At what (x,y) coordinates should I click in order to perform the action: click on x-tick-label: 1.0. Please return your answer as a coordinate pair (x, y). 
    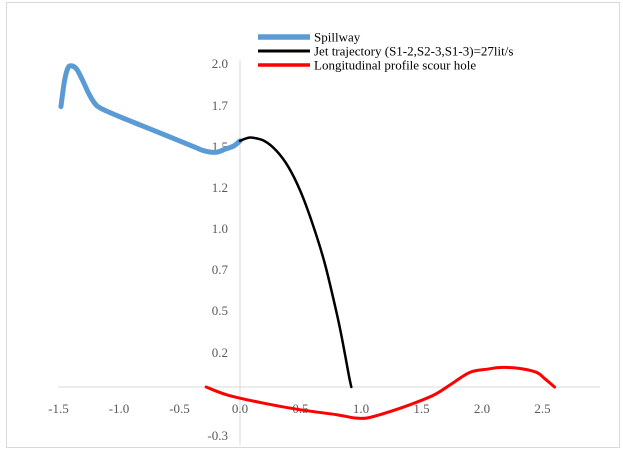
    Looking at the image, I should click on (361, 408).